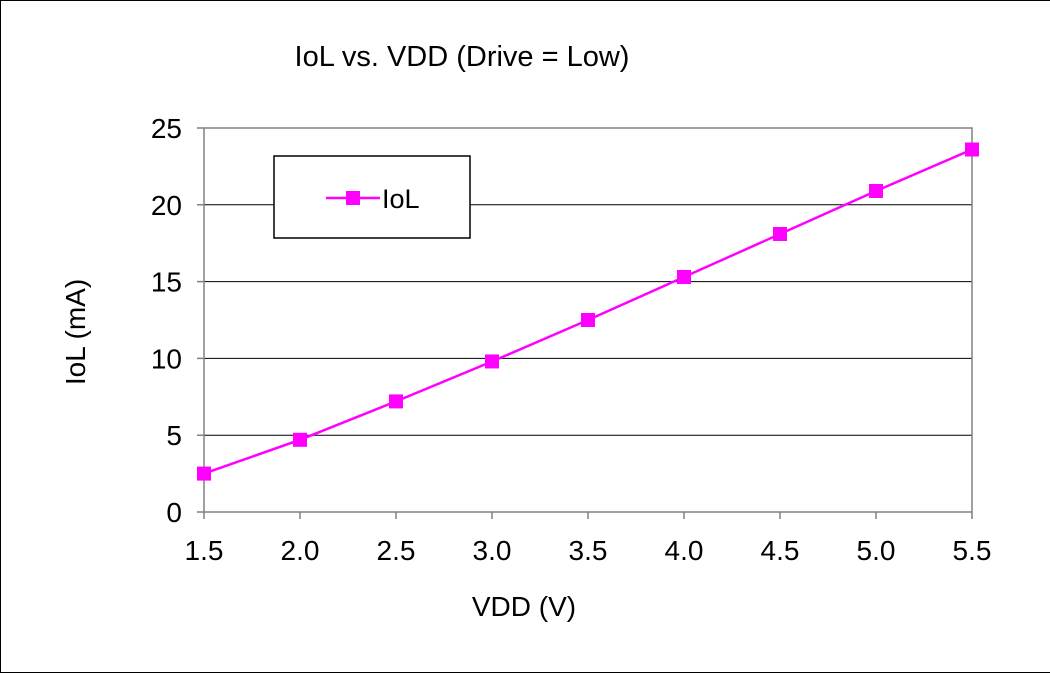  I want to click on x-tick-label: 3.0, so click(492, 550).